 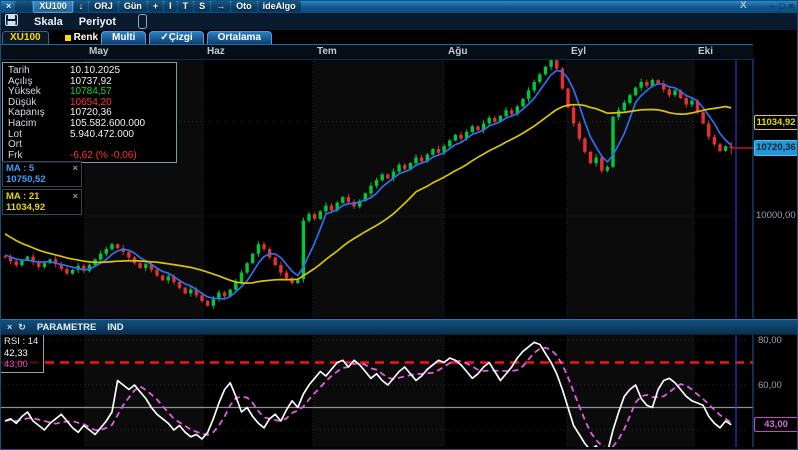 I want to click on month-label: Eyl, so click(x=579, y=51).